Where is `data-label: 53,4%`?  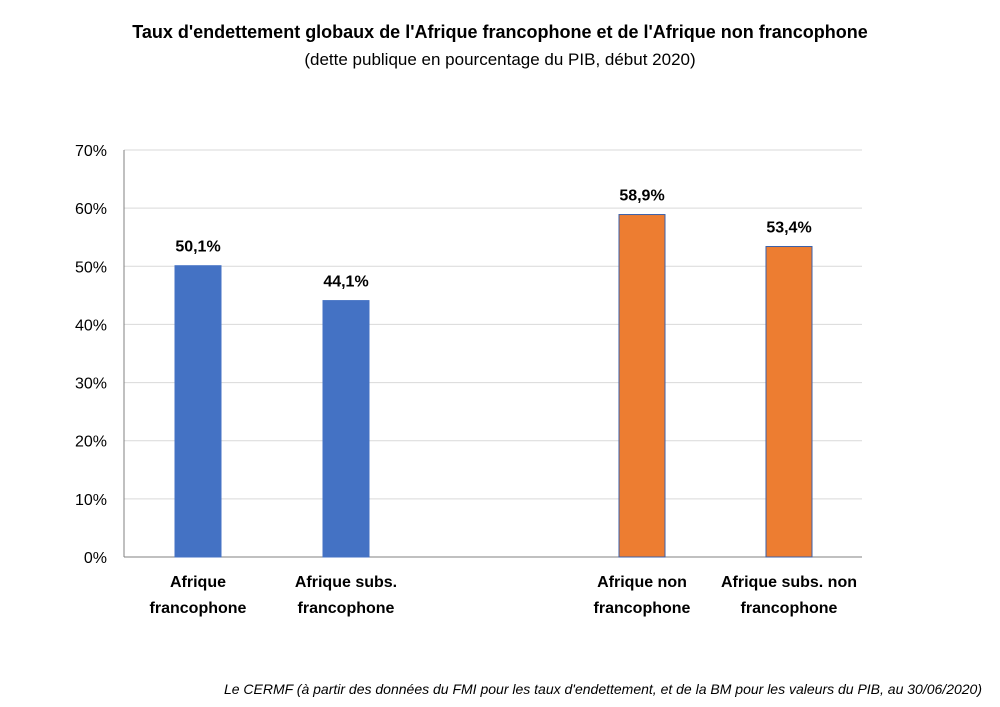 data-label: 53,4% is located at coordinates (788, 228).